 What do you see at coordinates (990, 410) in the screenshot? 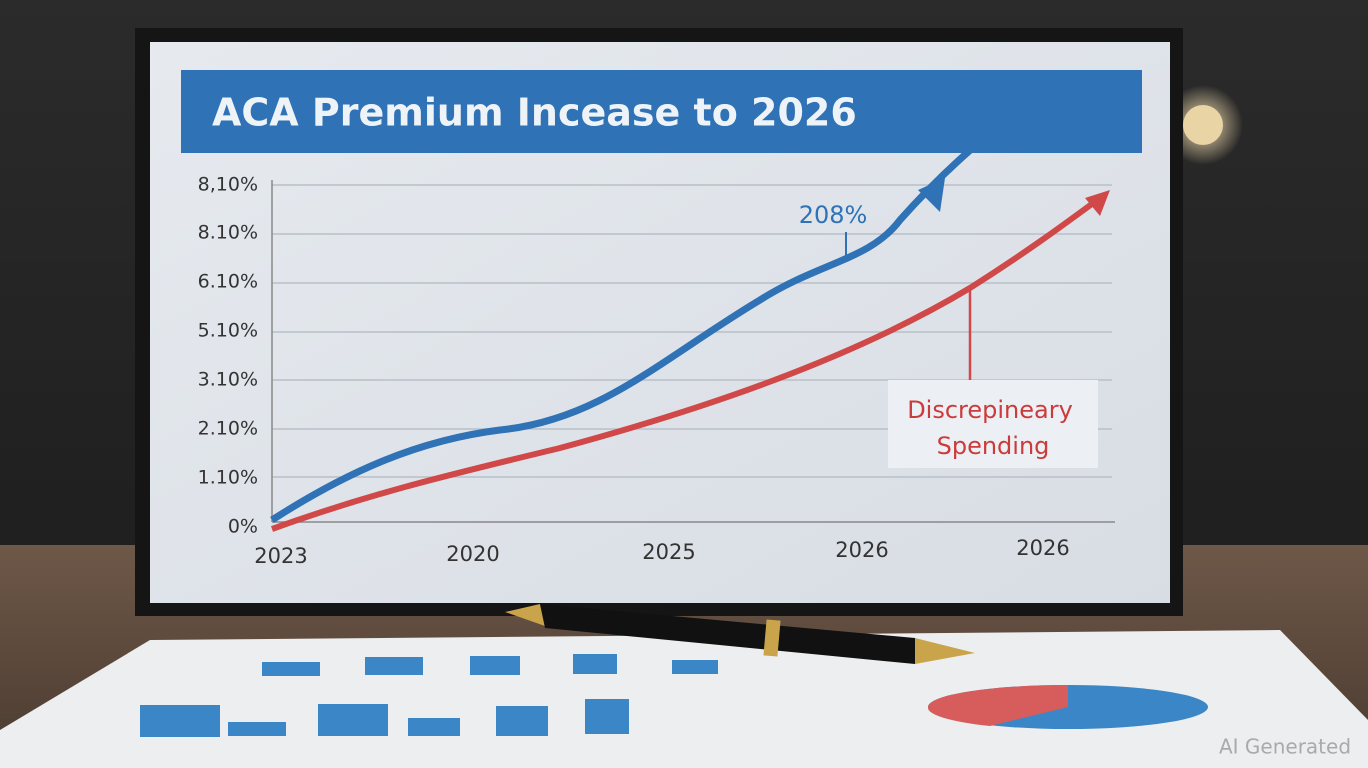
I see `callout-line-1: Discrepineary` at bounding box center [990, 410].